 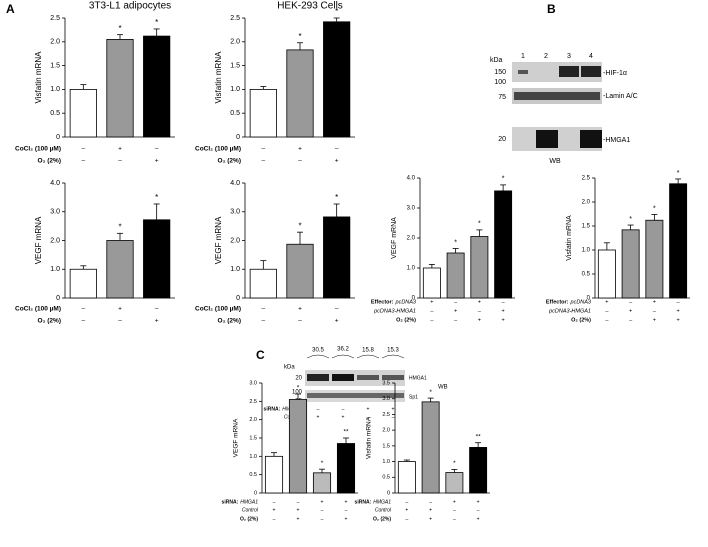 I want to click on bracket, so click(x=355, y=356).